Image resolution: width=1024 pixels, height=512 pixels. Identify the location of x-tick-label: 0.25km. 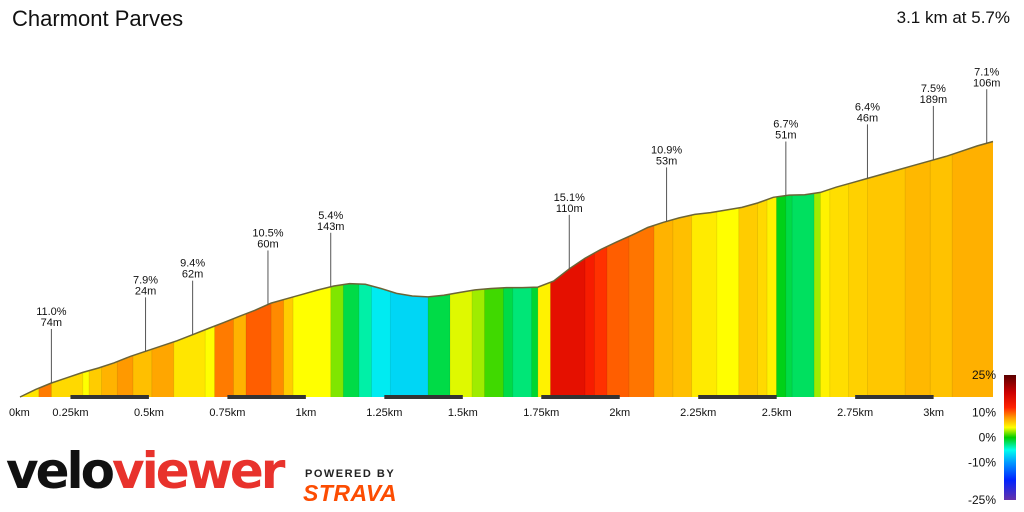
(70, 413).